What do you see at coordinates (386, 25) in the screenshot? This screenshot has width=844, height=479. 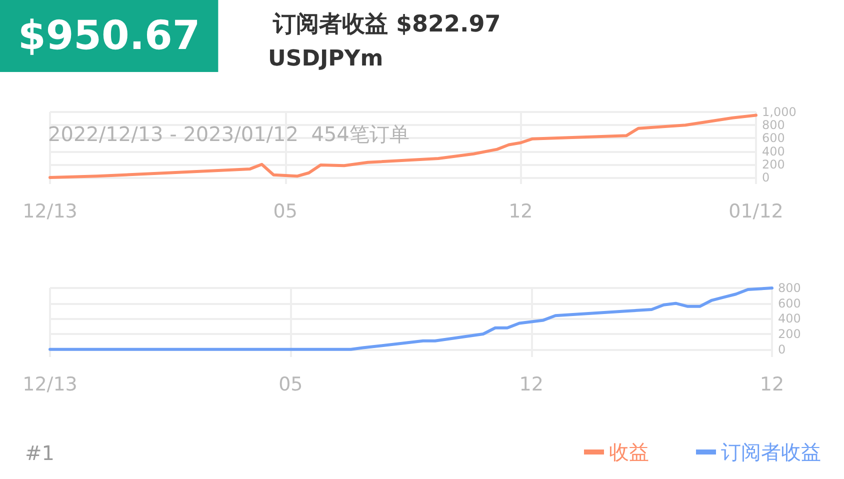 I see `chart-subtitle: 订阅者收益 $822.97` at bounding box center [386, 25].